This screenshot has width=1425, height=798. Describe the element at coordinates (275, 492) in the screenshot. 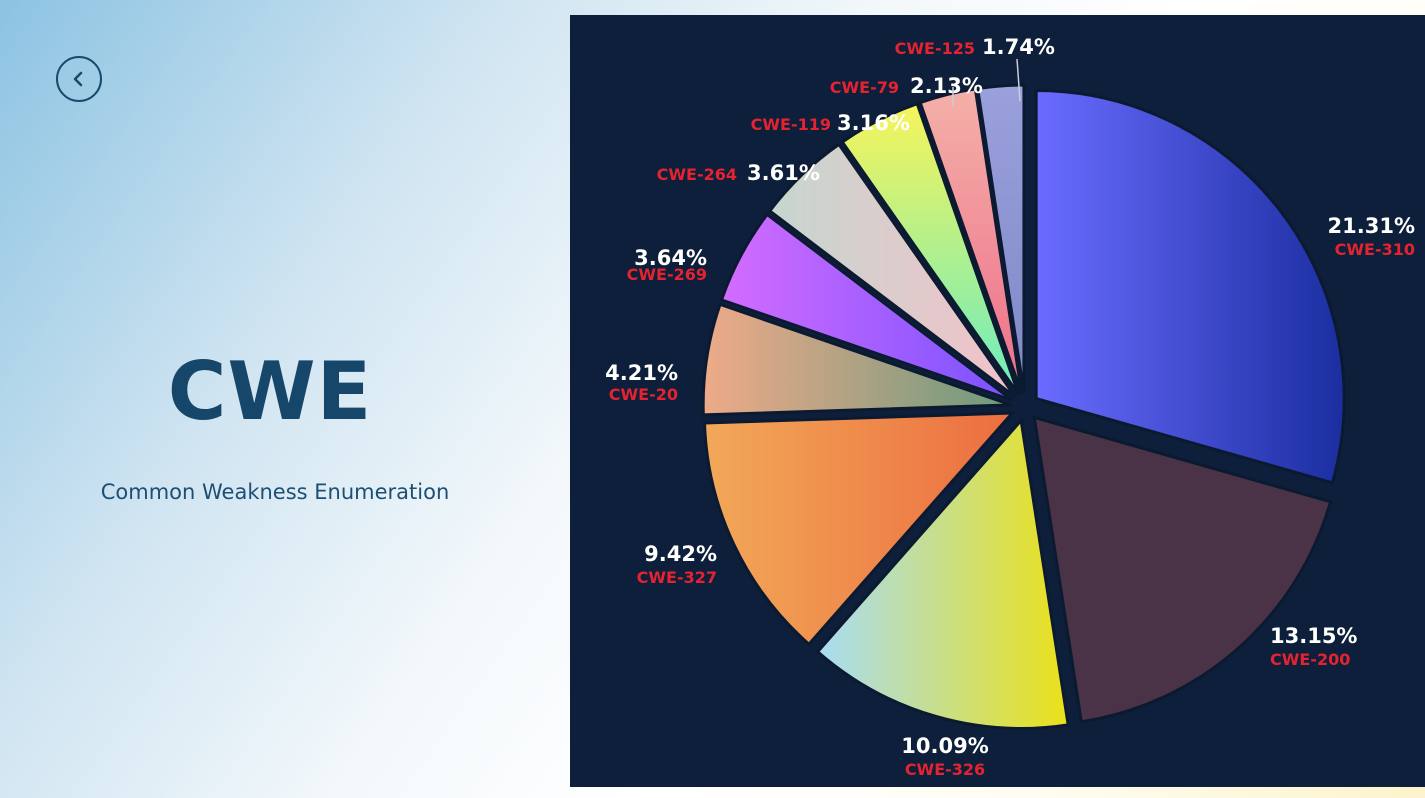

I see `page-subtitle: Common Weakness Enumeration` at that location.